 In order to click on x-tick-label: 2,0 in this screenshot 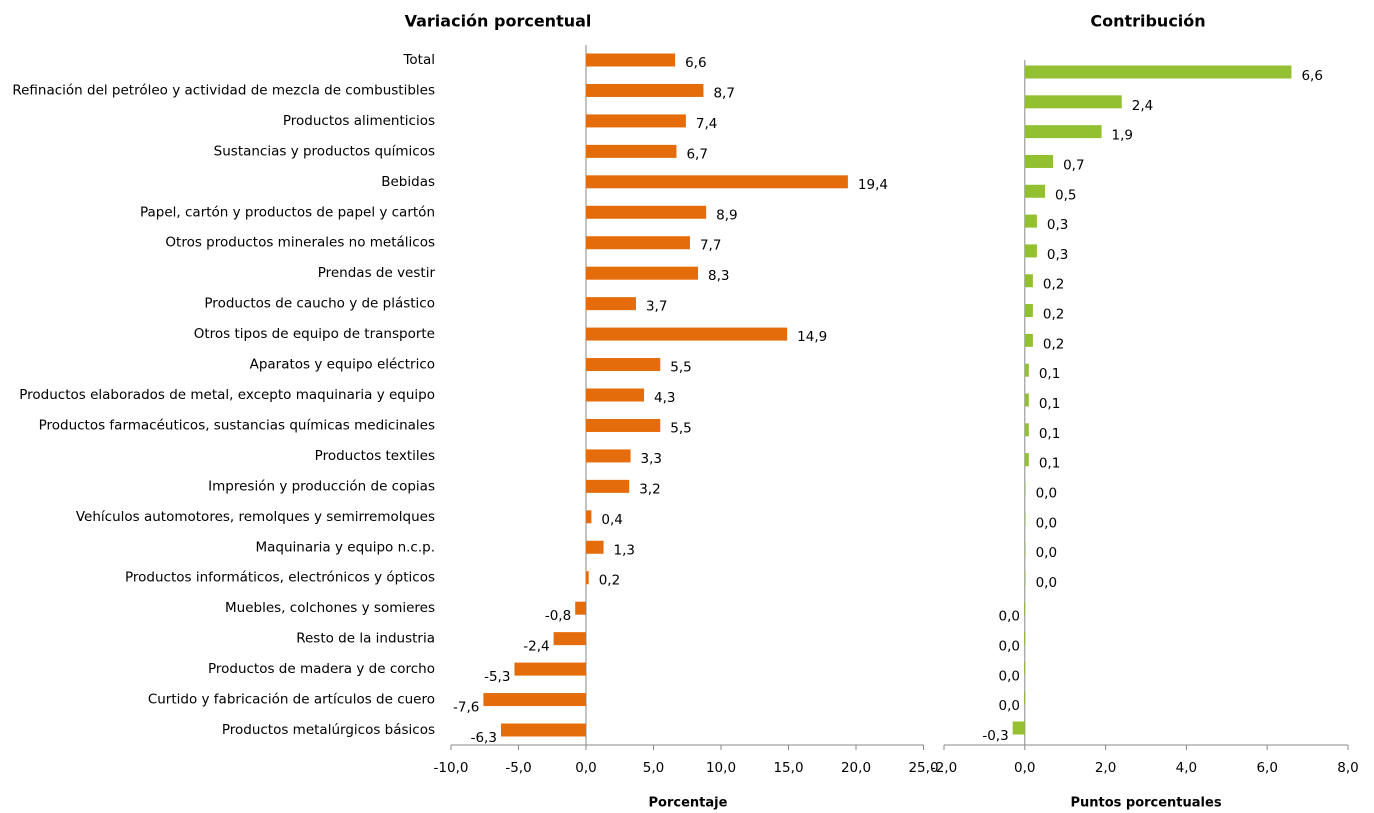, I will do `click(1105, 768)`.